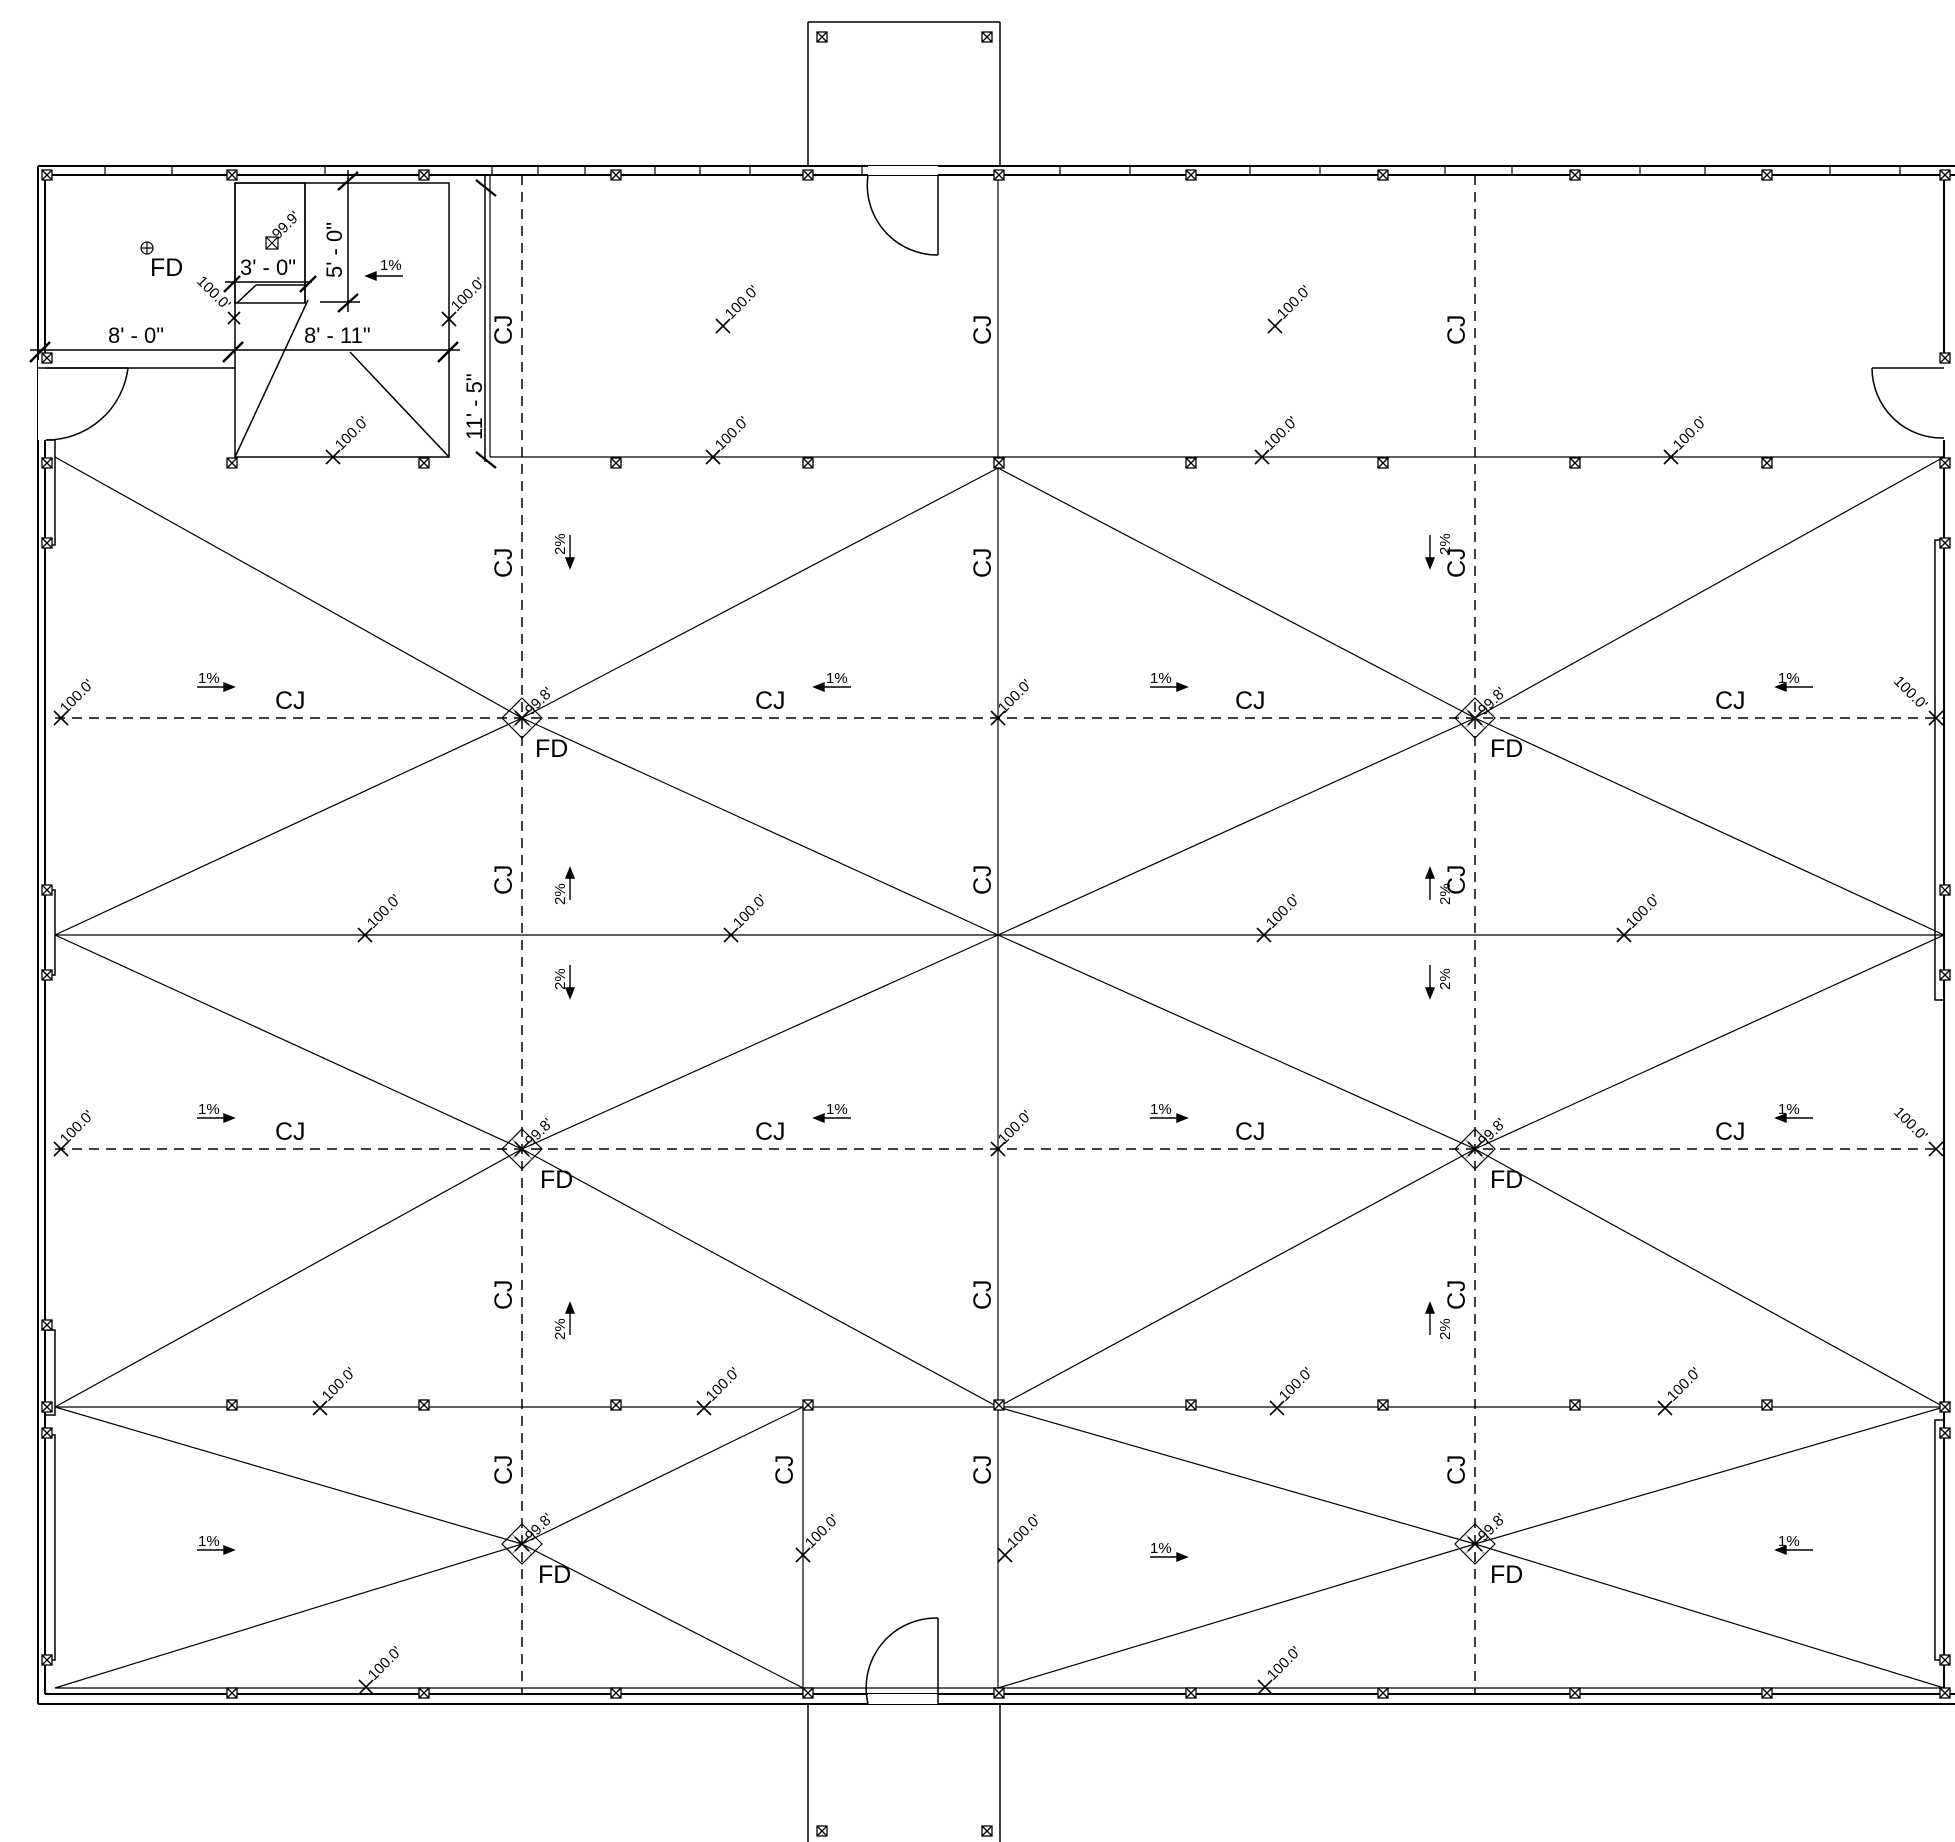 Image resolution: width=1955 pixels, height=1842 pixels. I want to click on elevation-label: 99.9', so click(286, 225).